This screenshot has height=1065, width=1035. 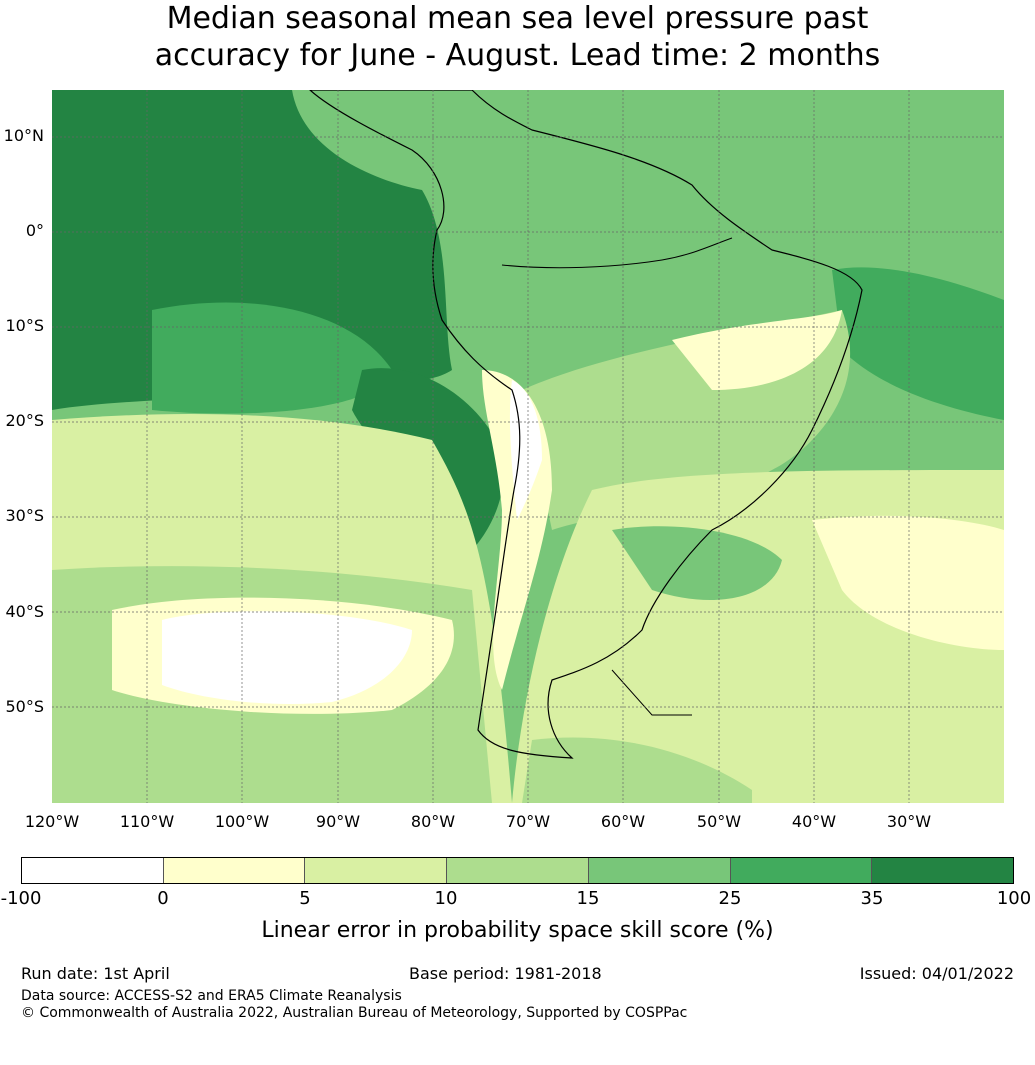 I want to click on lat-label: 10°S, so click(x=24, y=325).